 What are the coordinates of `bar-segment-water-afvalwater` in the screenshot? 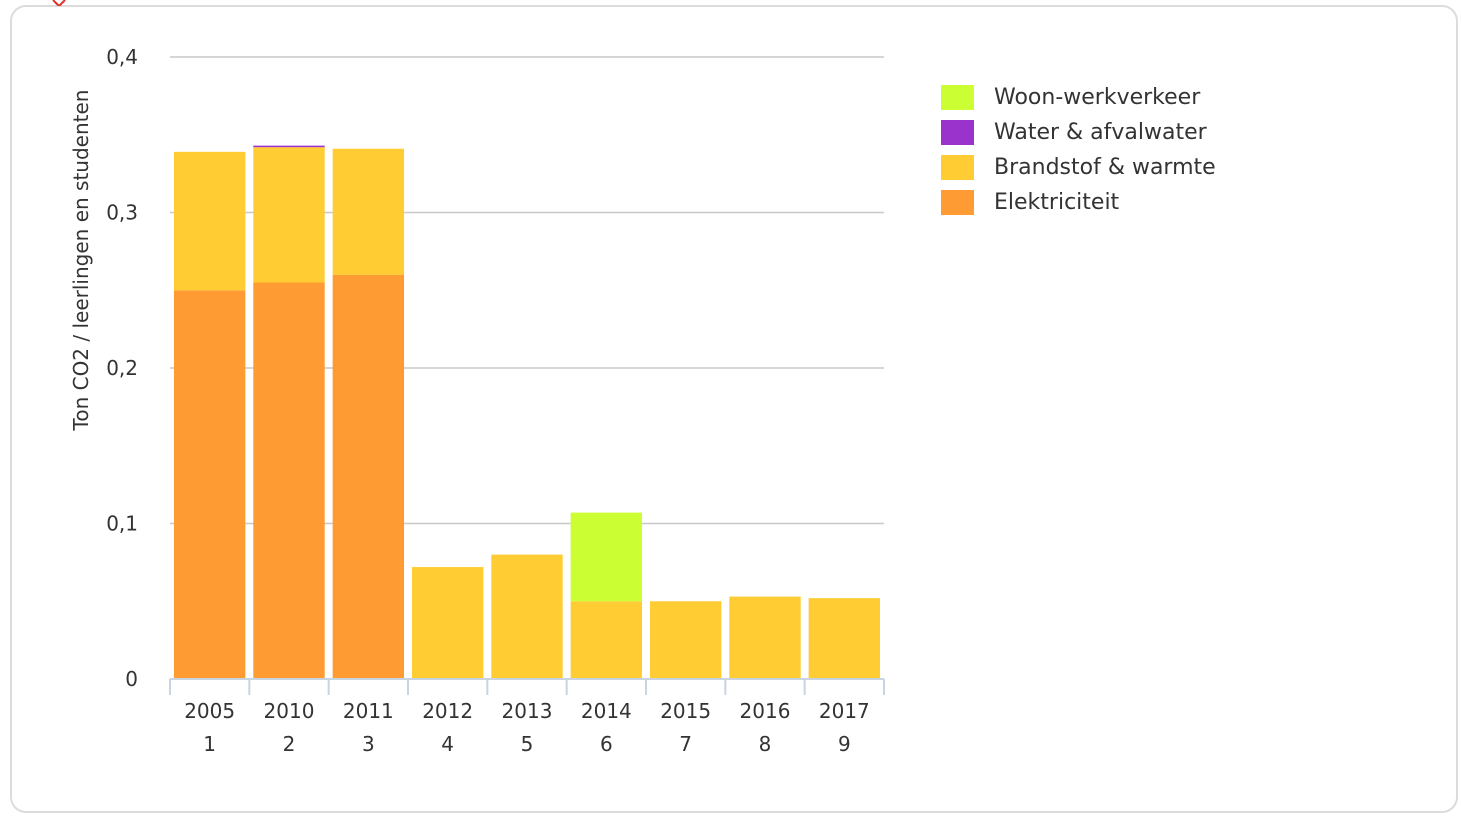 It's located at (289, 146).